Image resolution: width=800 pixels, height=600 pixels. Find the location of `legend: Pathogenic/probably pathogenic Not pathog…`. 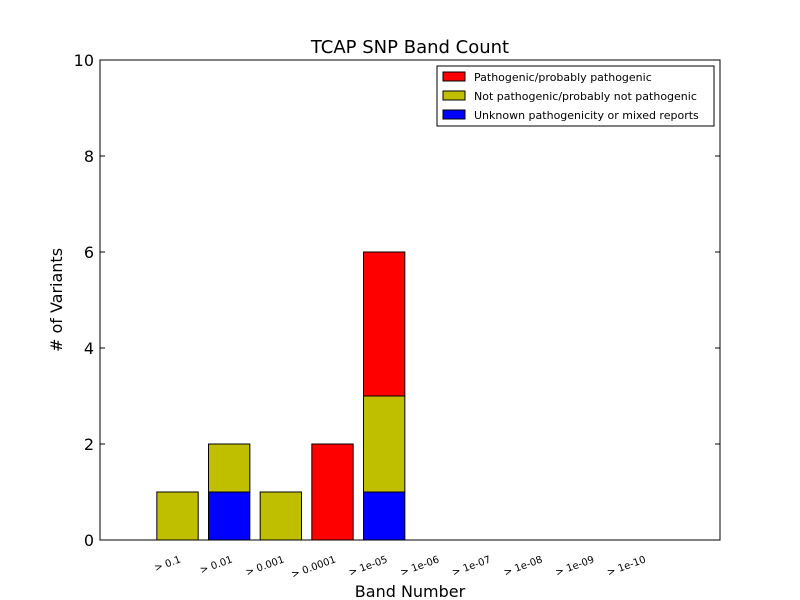

legend: Pathogenic/probably pathogenic Not pathog… is located at coordinates (575, 96).